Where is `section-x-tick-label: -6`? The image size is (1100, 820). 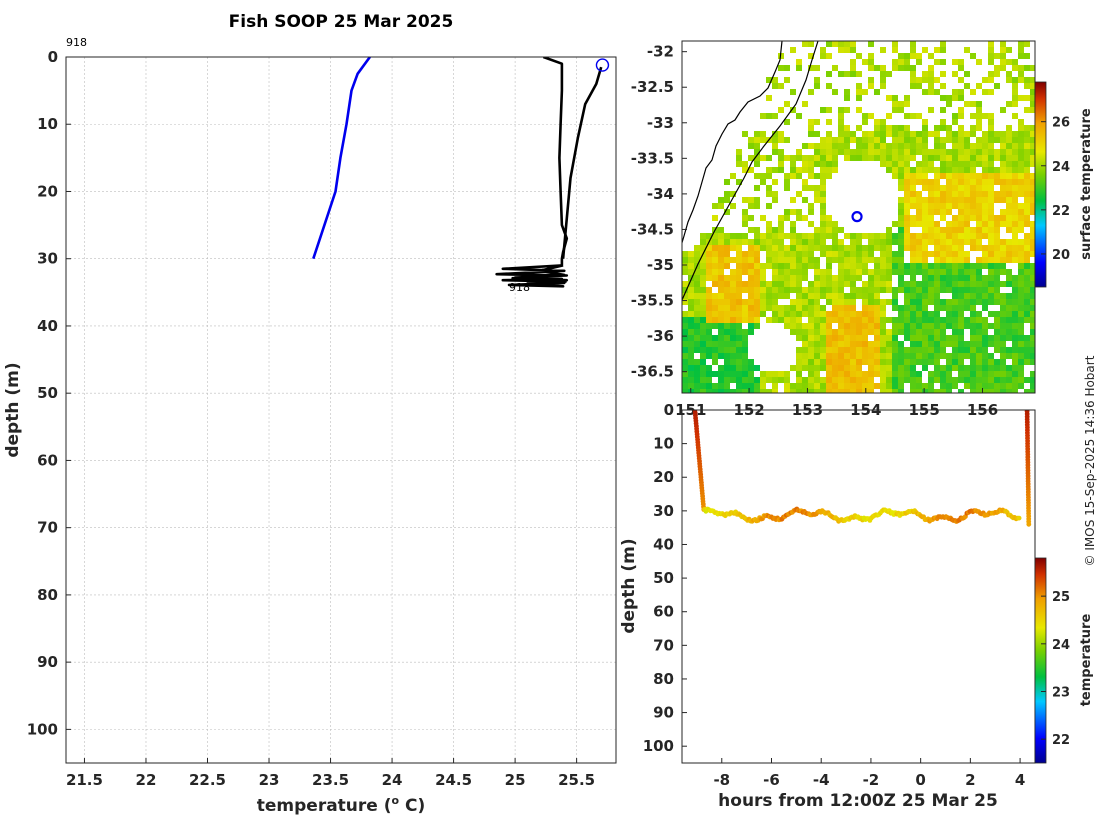
section-x-tick-label: -6 is located at coordinates (771, 780).